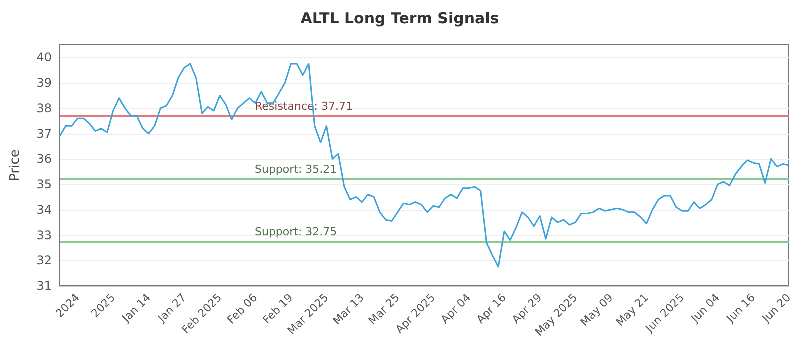 The width and height of the screenshot is (800, 350). What do you see at coordinates (44, 108) in the screenshot?
I see `y-tick-label: 38` at bounding box center [44, 108].